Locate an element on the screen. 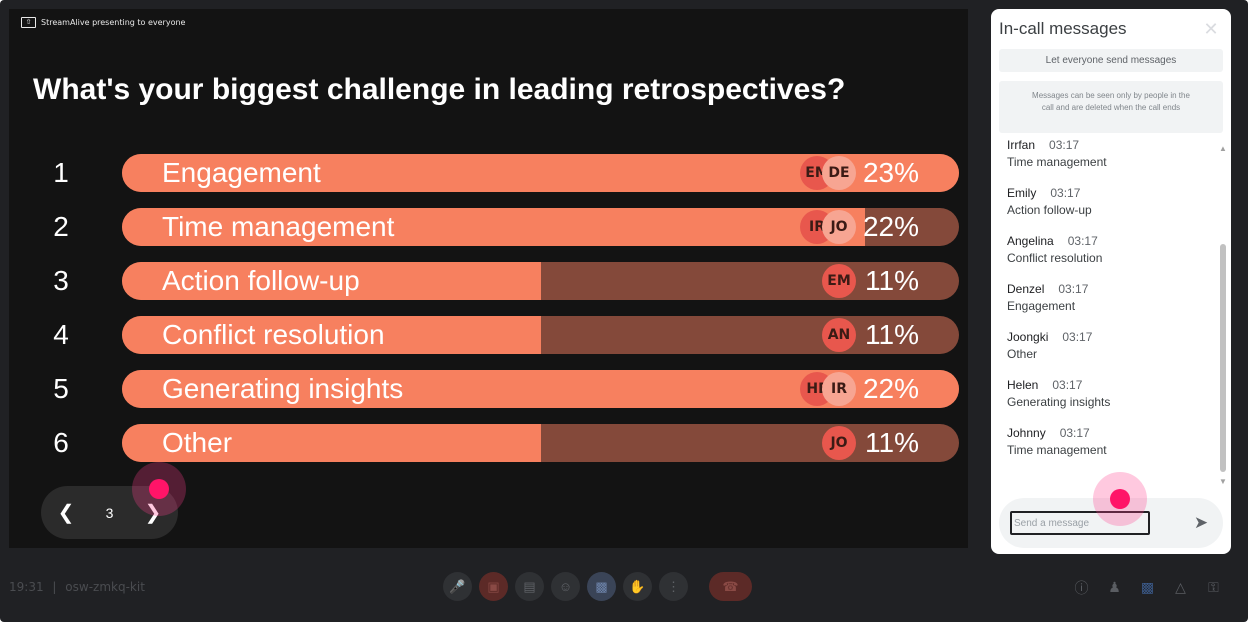 Image resolution: width=1248 pixels, height=622 pixels. microphone-icon: 🎤 is located at coordinates (457, 586).